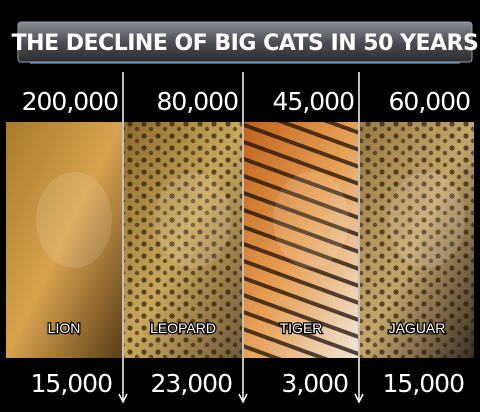 This screenshot has width=480, height=412. I want to click on title-banner, so click(245, 42).